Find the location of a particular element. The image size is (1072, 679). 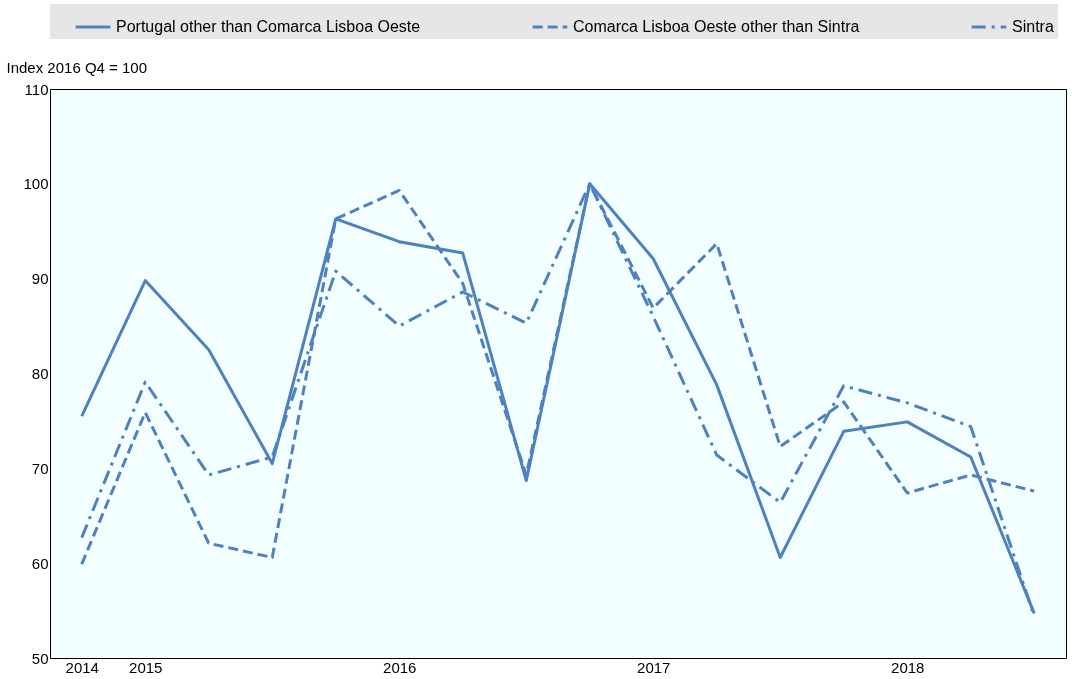

legend-label: Comarca Lisboa Oeste other than Sintra is located at coordinates (716, 26).